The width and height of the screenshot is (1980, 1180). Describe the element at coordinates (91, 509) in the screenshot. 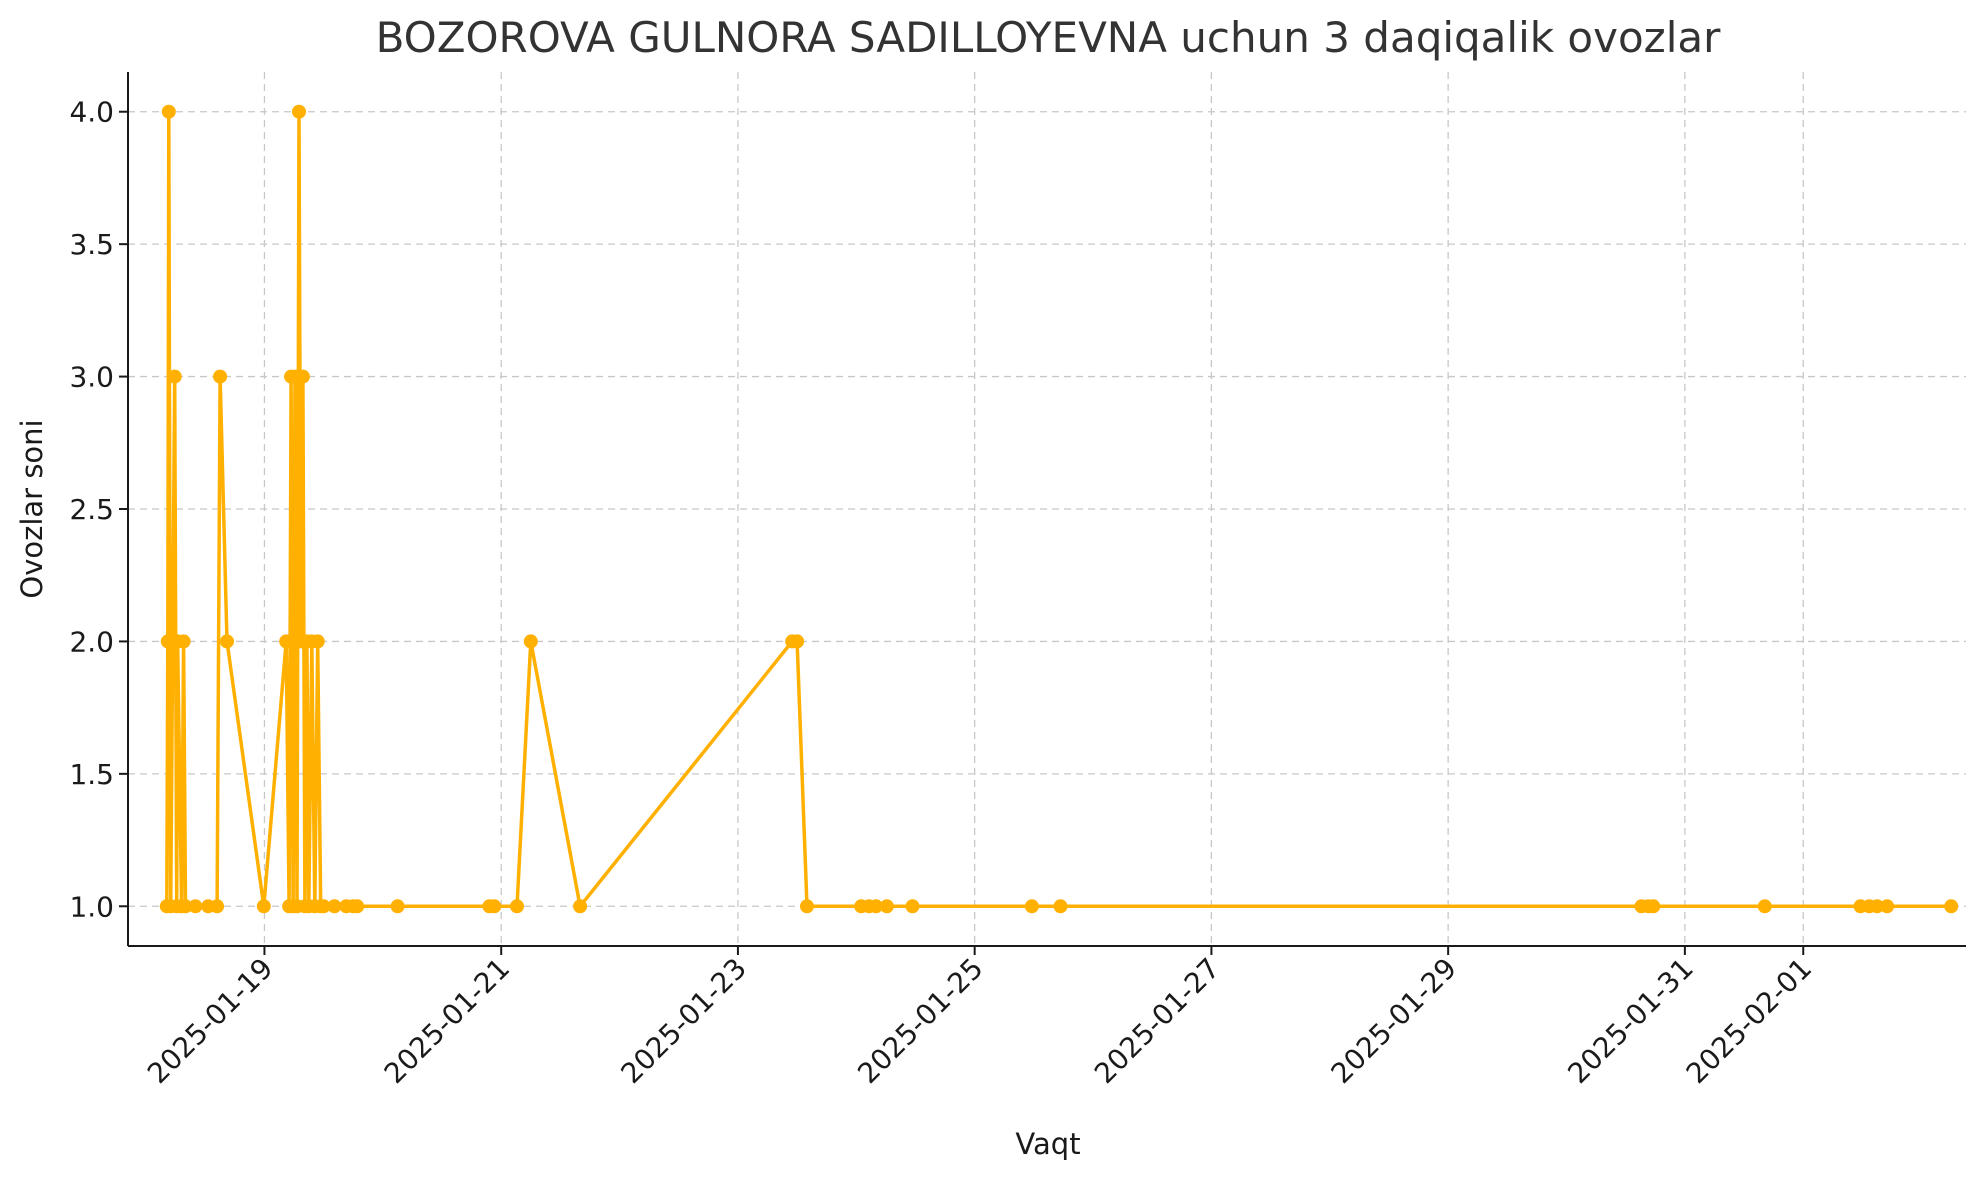

I see `y-tick-label: 2.5` at that location.